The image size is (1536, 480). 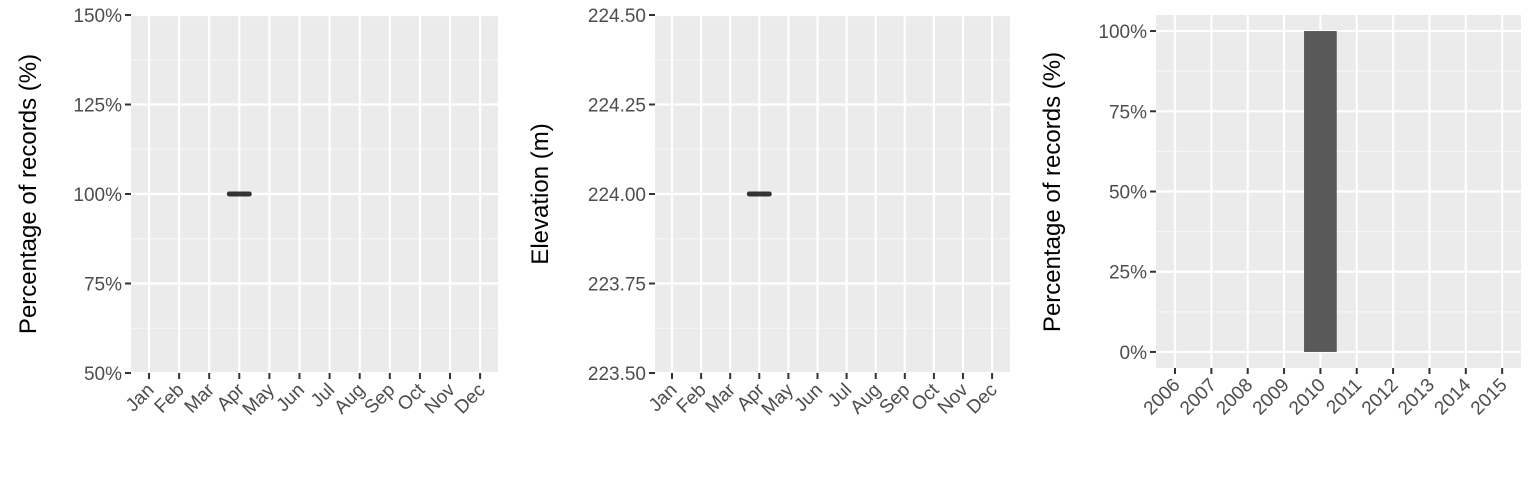 What do you see at coordinates (617, 374) in the screenshot?
I see `y-tick-label: 223.50` at bounding box center [617, 374].